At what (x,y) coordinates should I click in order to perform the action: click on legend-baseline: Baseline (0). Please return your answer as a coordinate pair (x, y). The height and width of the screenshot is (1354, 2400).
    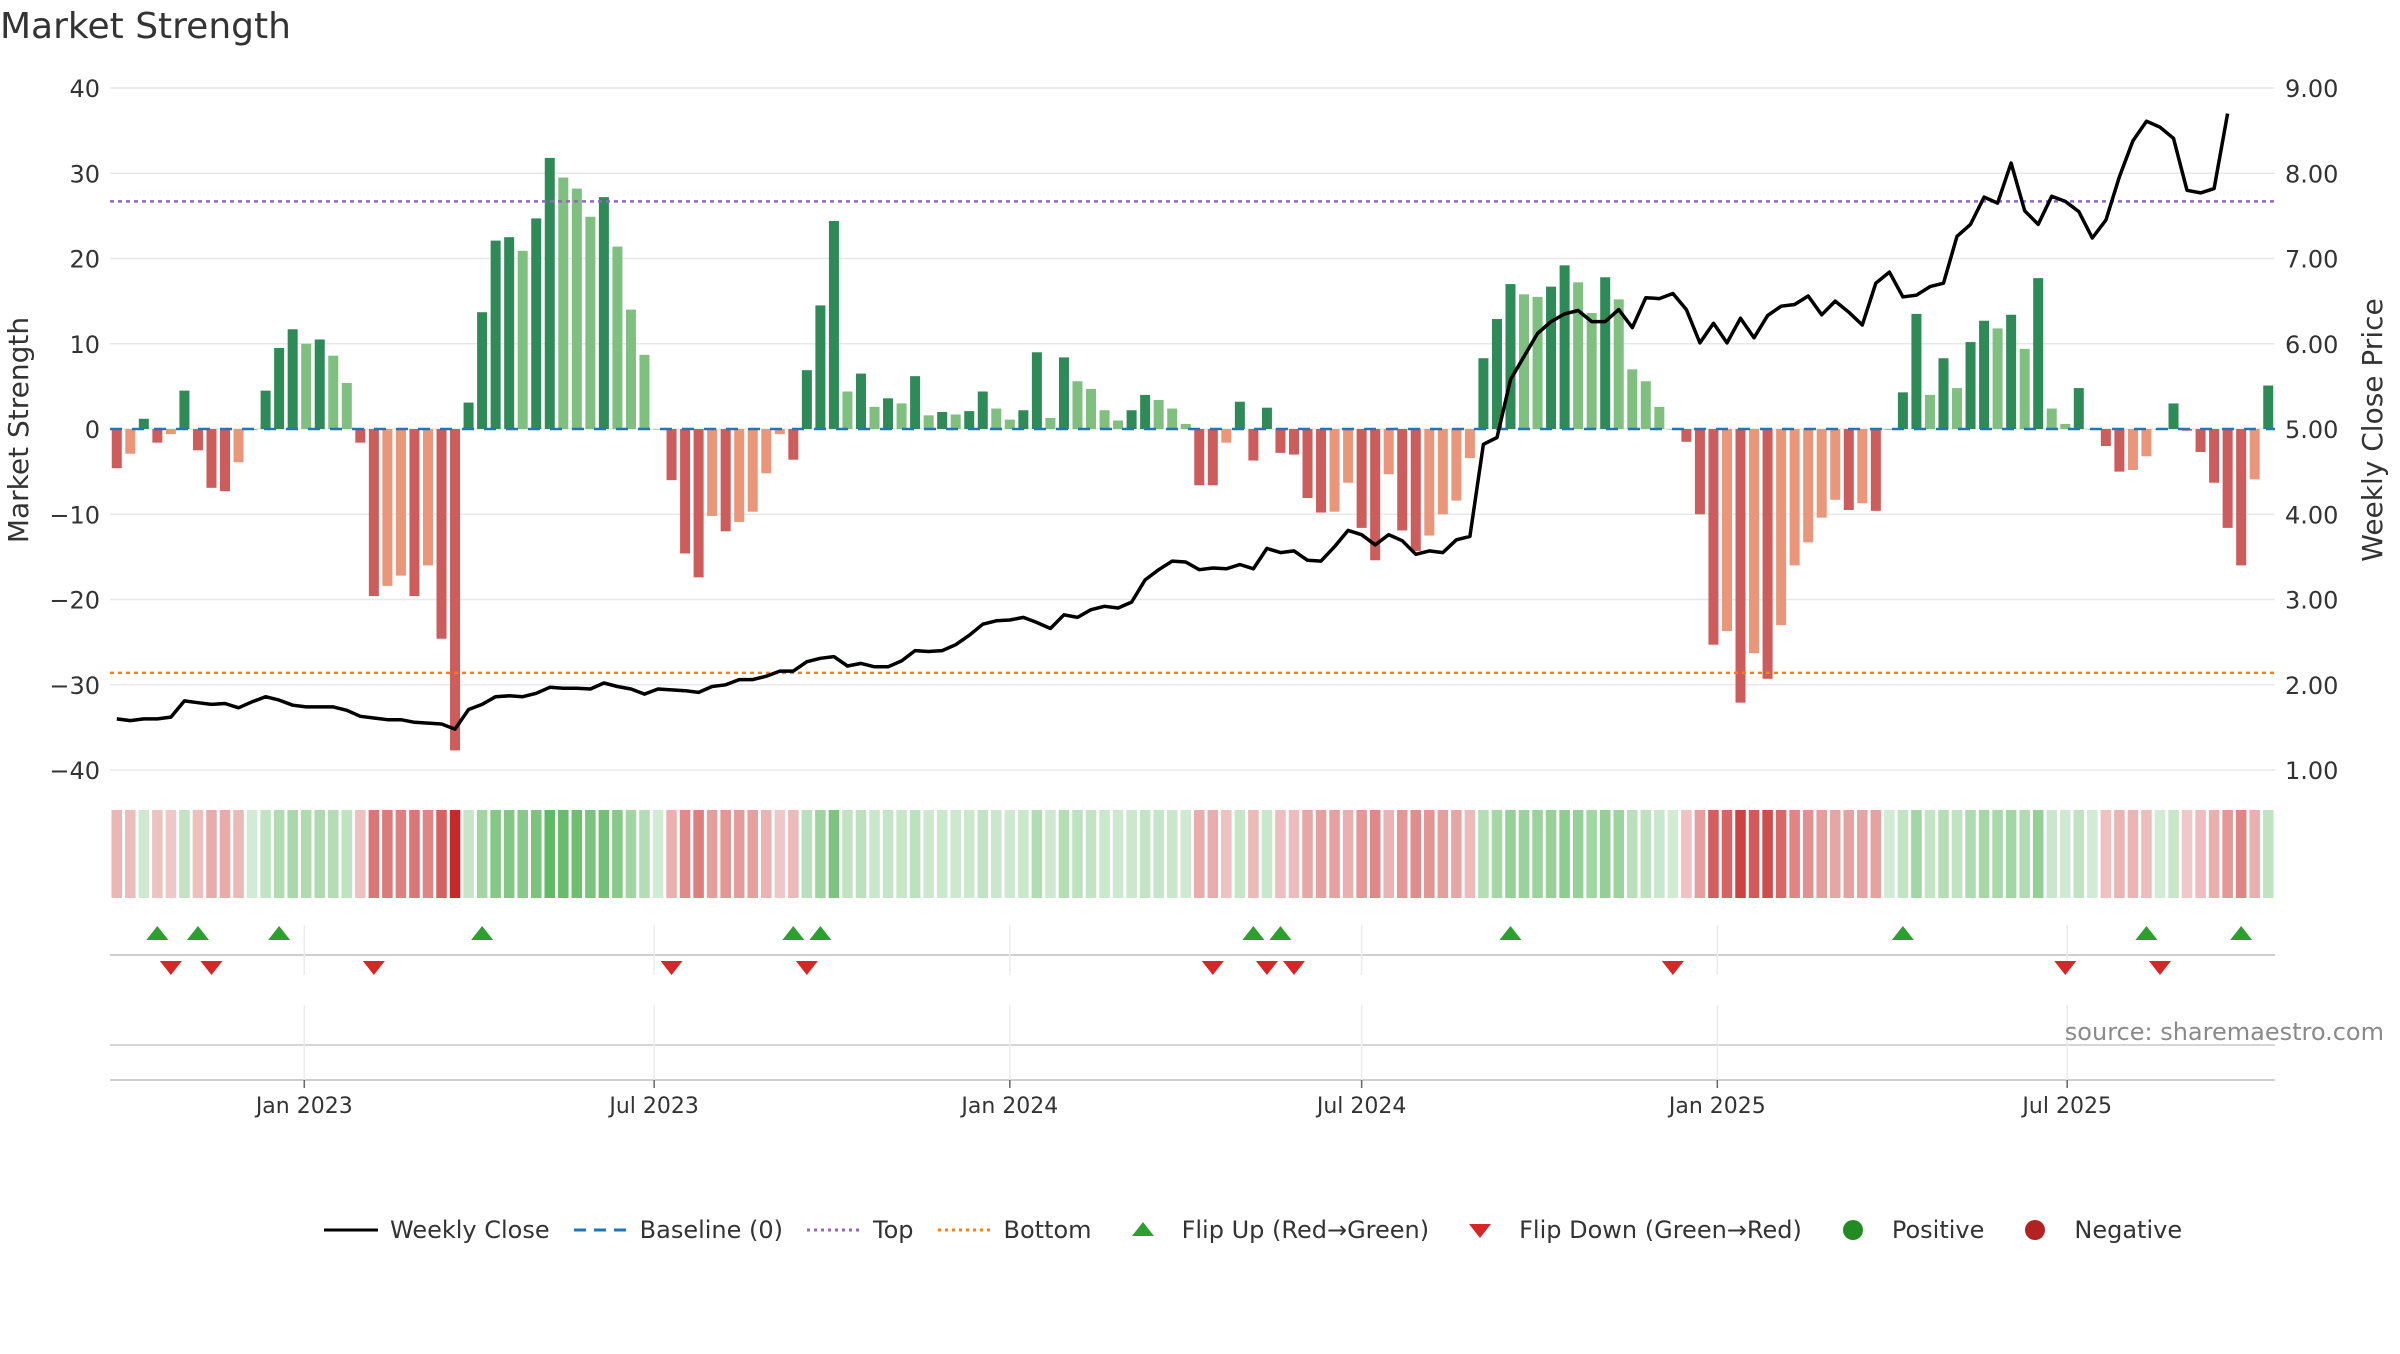
    Looking at the image, I should click on (677, 1230).